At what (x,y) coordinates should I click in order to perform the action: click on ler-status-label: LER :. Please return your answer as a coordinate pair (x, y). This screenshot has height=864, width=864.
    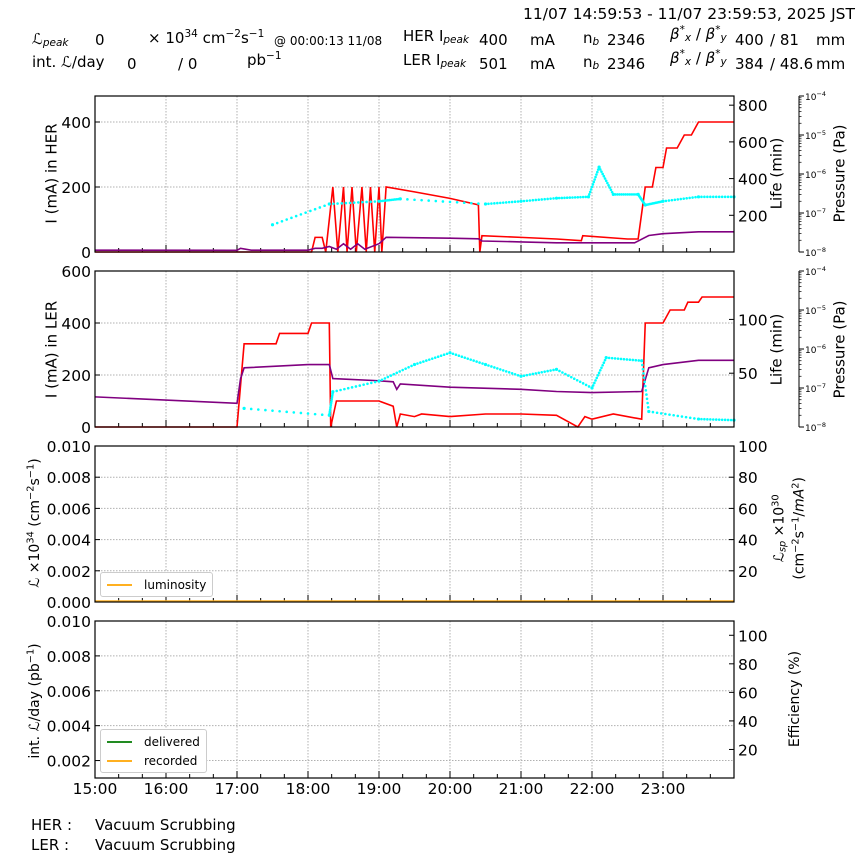
    Looking at the image, I should click on (50, 845).